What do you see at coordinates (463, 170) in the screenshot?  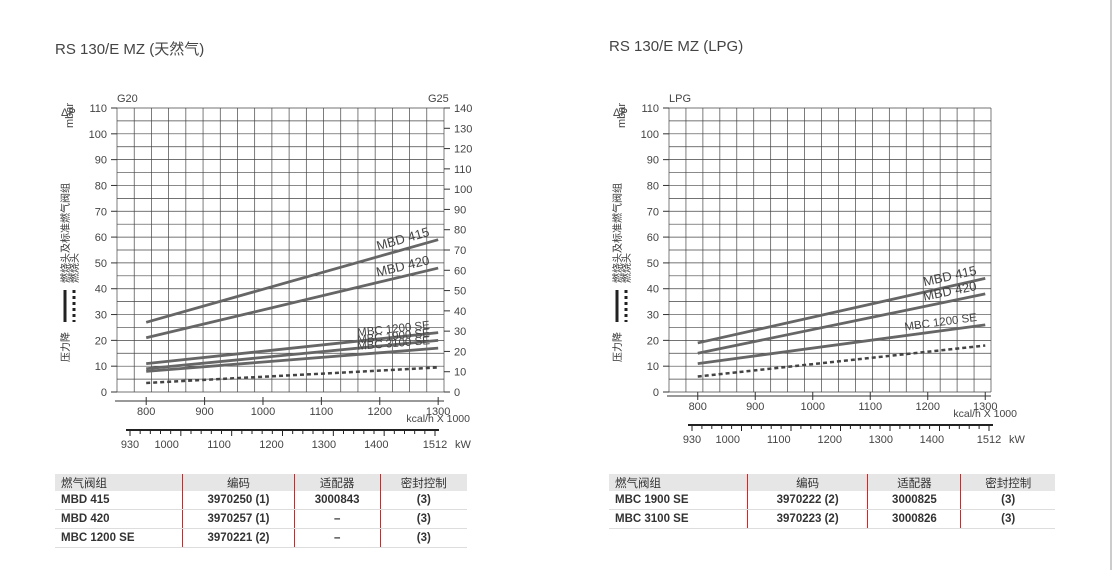 I see `y-right-tick-label: 110` at bounding box center [463, 170].